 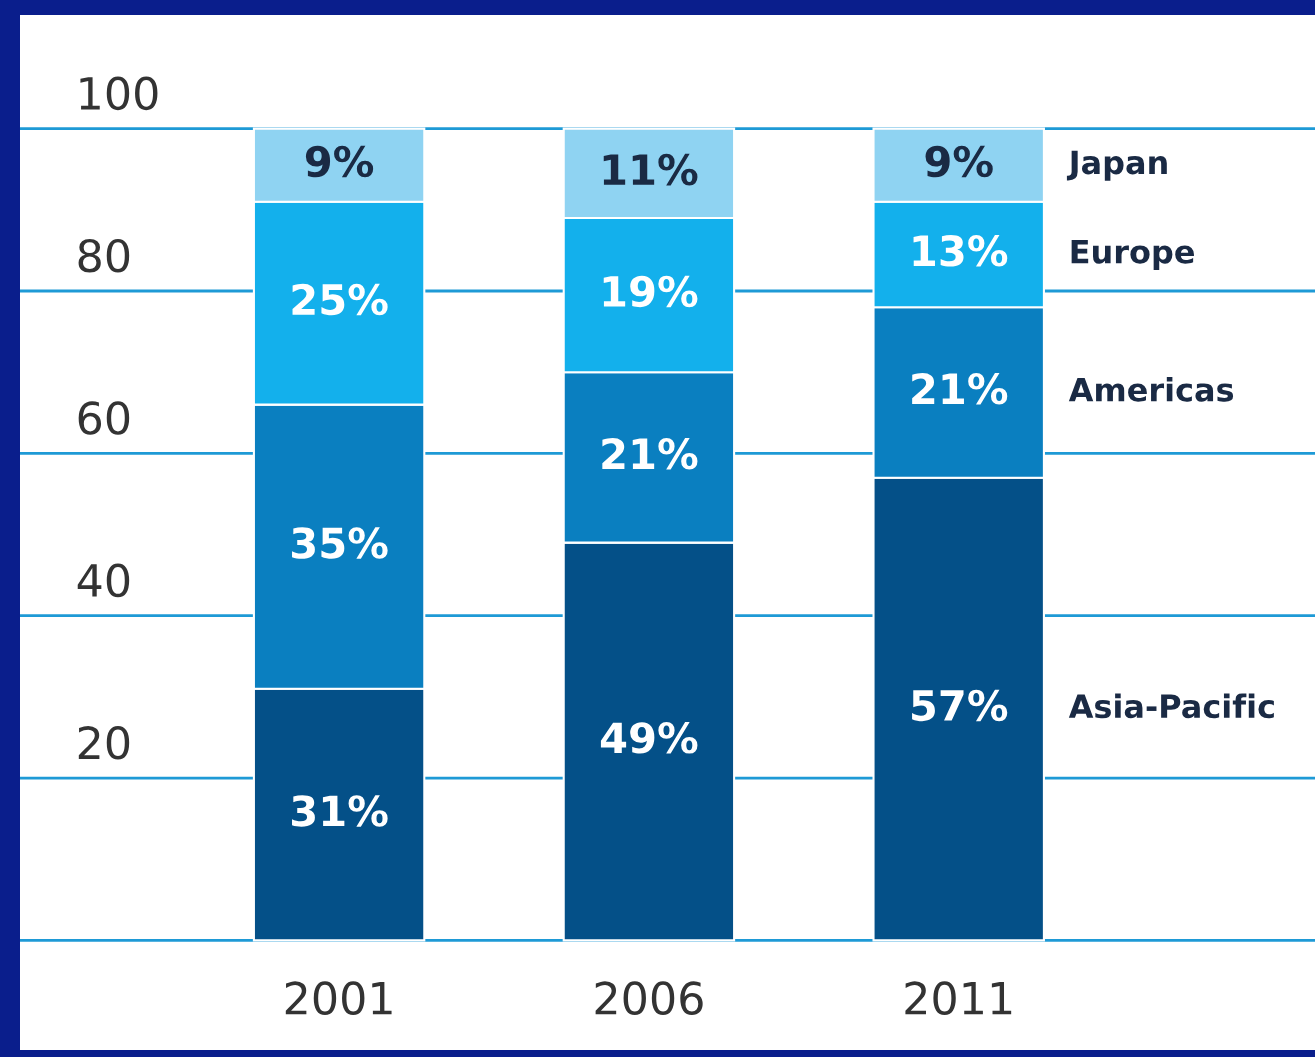 What do you see at coordinates (104, 255) in the screenshot?
I see `y-tick-label: 80` at bounding box center [104, 255].